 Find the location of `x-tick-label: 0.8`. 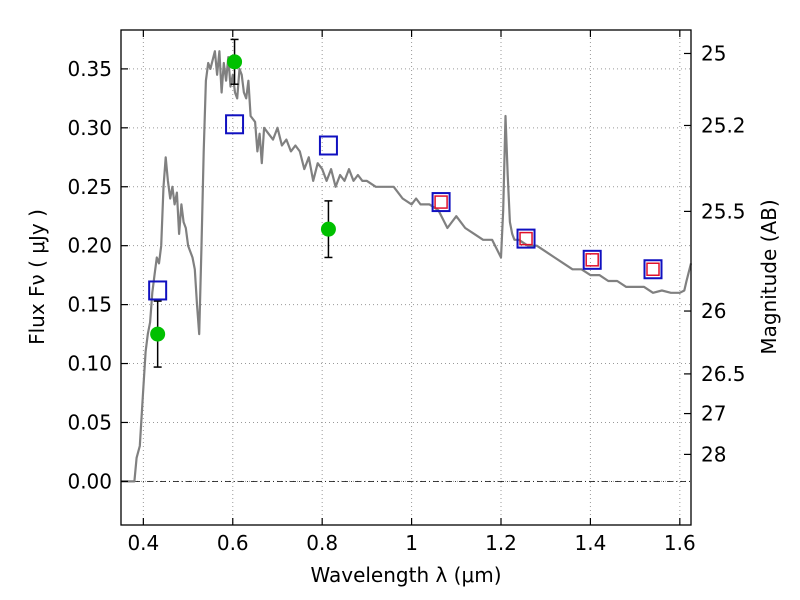

x-tick-label: 0.8 is located at coordinates (322, 543).